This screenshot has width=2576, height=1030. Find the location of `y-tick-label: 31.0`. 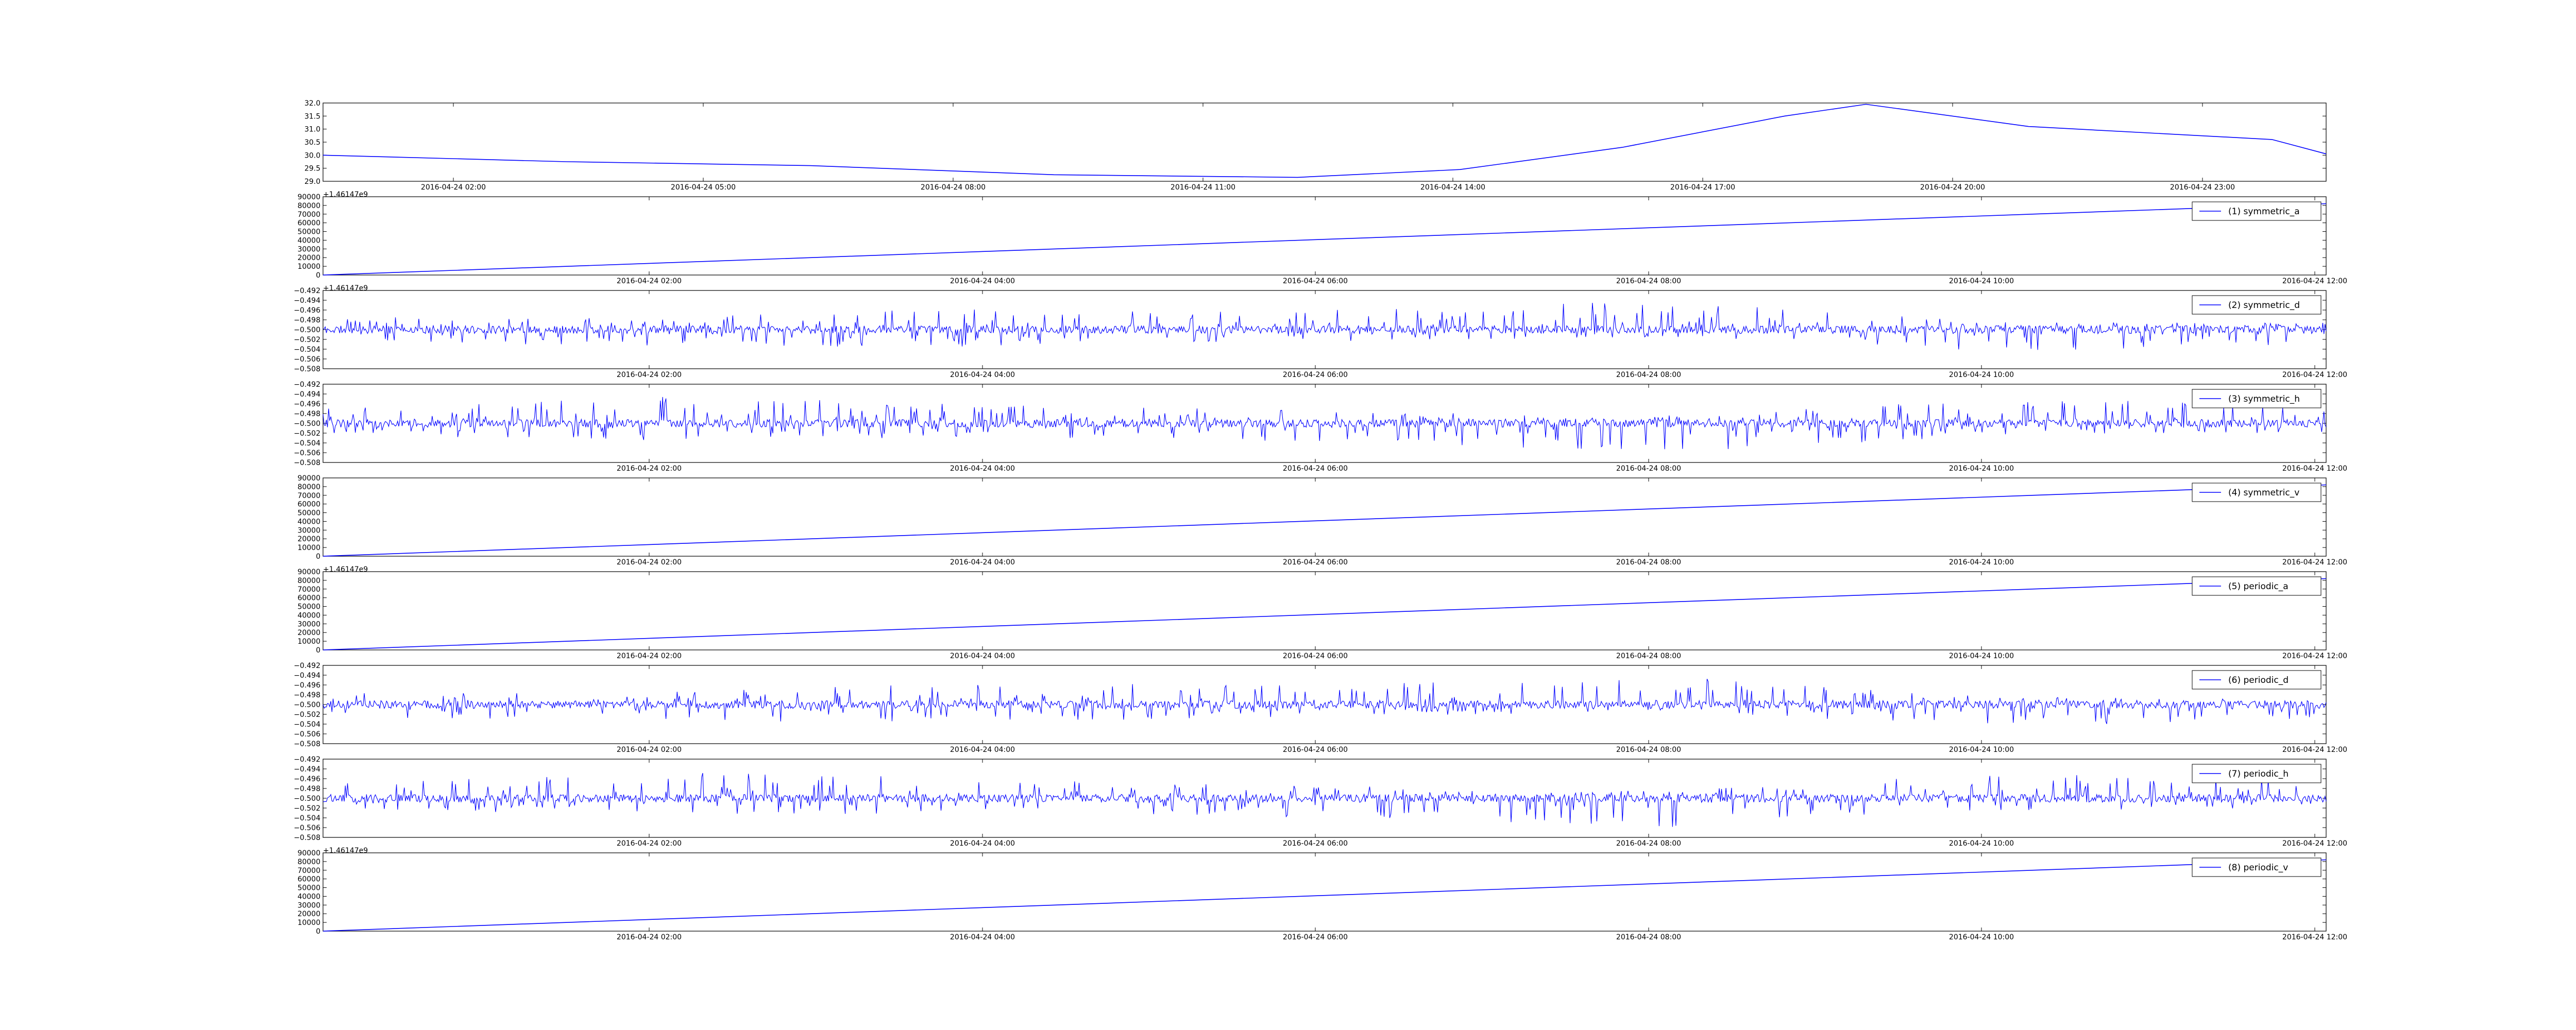

y-tick-label: 31.0 is located at coordinates (312, 130).